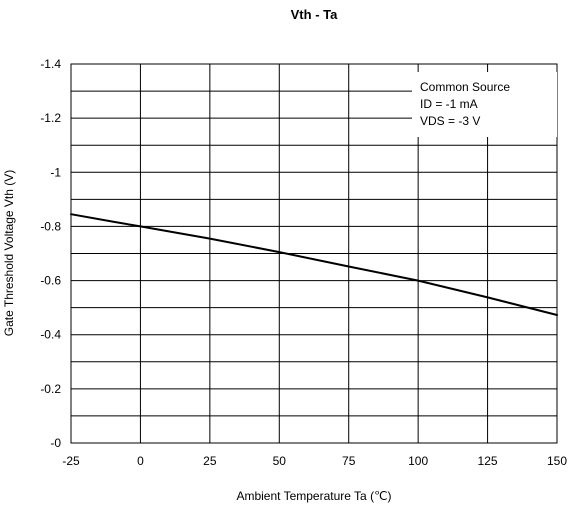 The width and height of the screenshot is (577, 510). I want to click on annotation-line: Common Source, so click(465, 87).